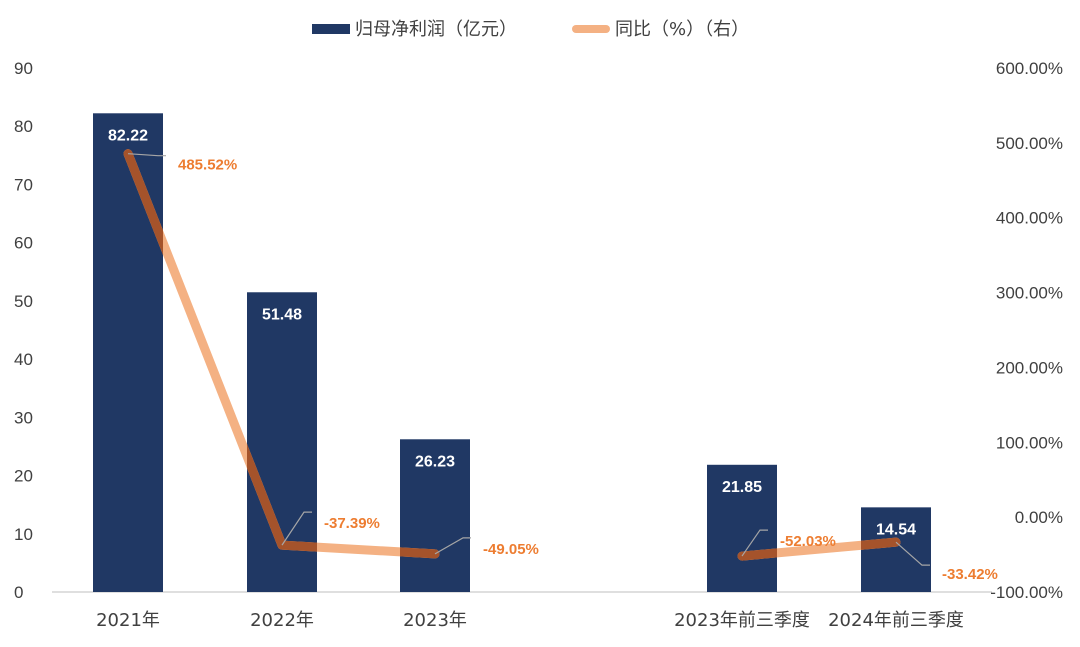 Image resolution: width=1080 pixels, height=647 pixels. I want to click on bar-value-label: 51.48, so click(282, 314).